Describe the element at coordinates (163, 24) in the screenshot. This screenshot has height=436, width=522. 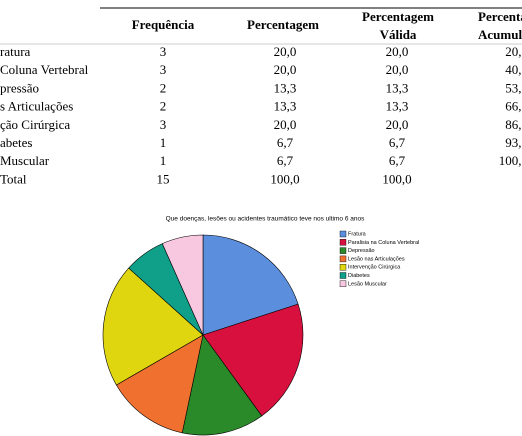
I see `column-header: Frequência` at that location.